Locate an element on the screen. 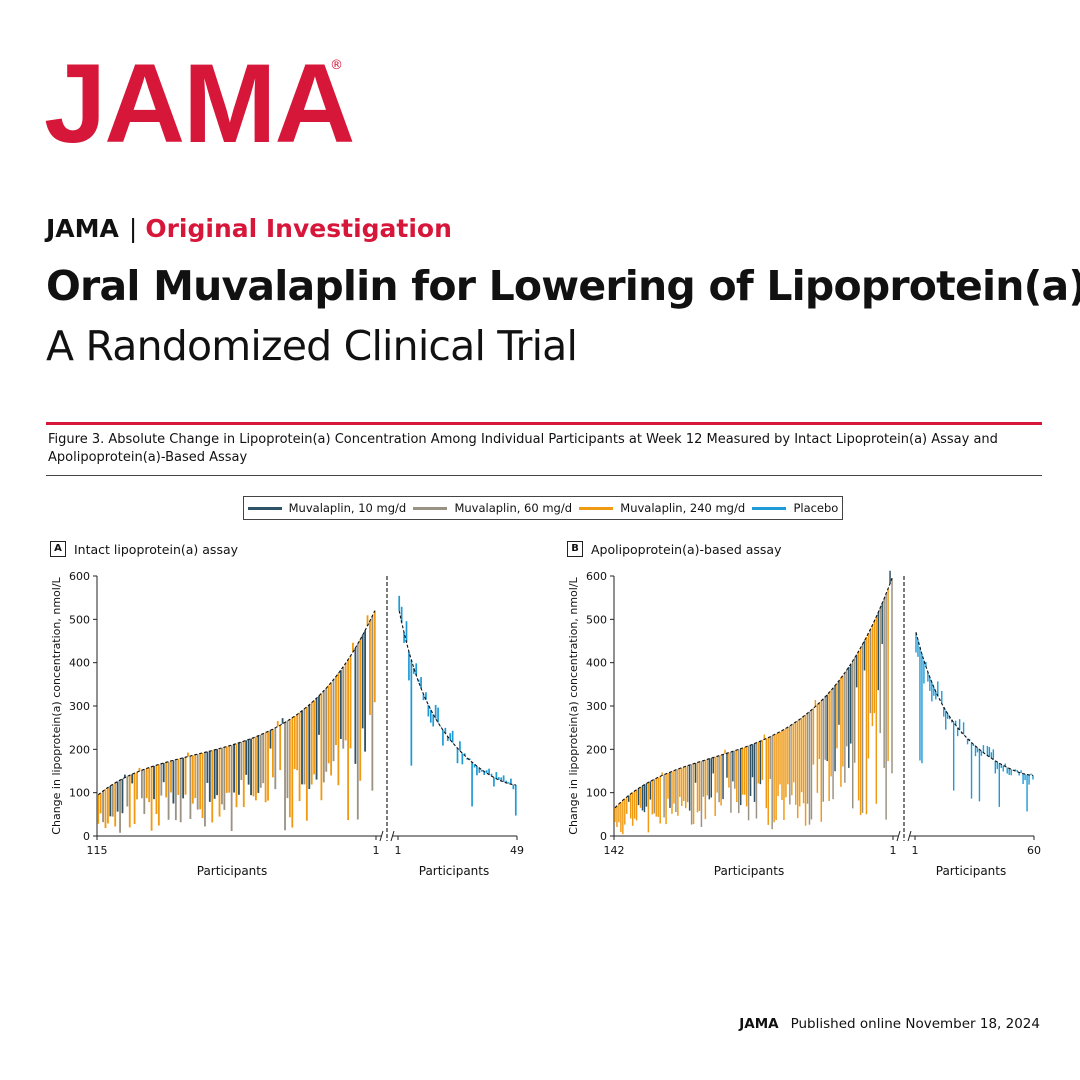  article-kicker: JAMA | Original Investigation is located at coordinates (249, 228).